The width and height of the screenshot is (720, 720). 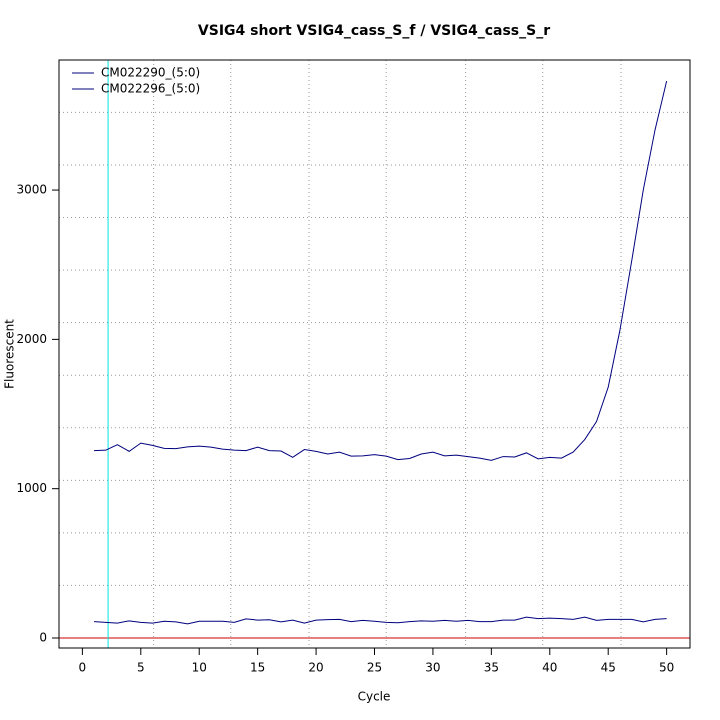 What do you see at coordinates (43, 637) in the screenshot?
I see `y-tick-label: 0` at bounding box center [43, 637].